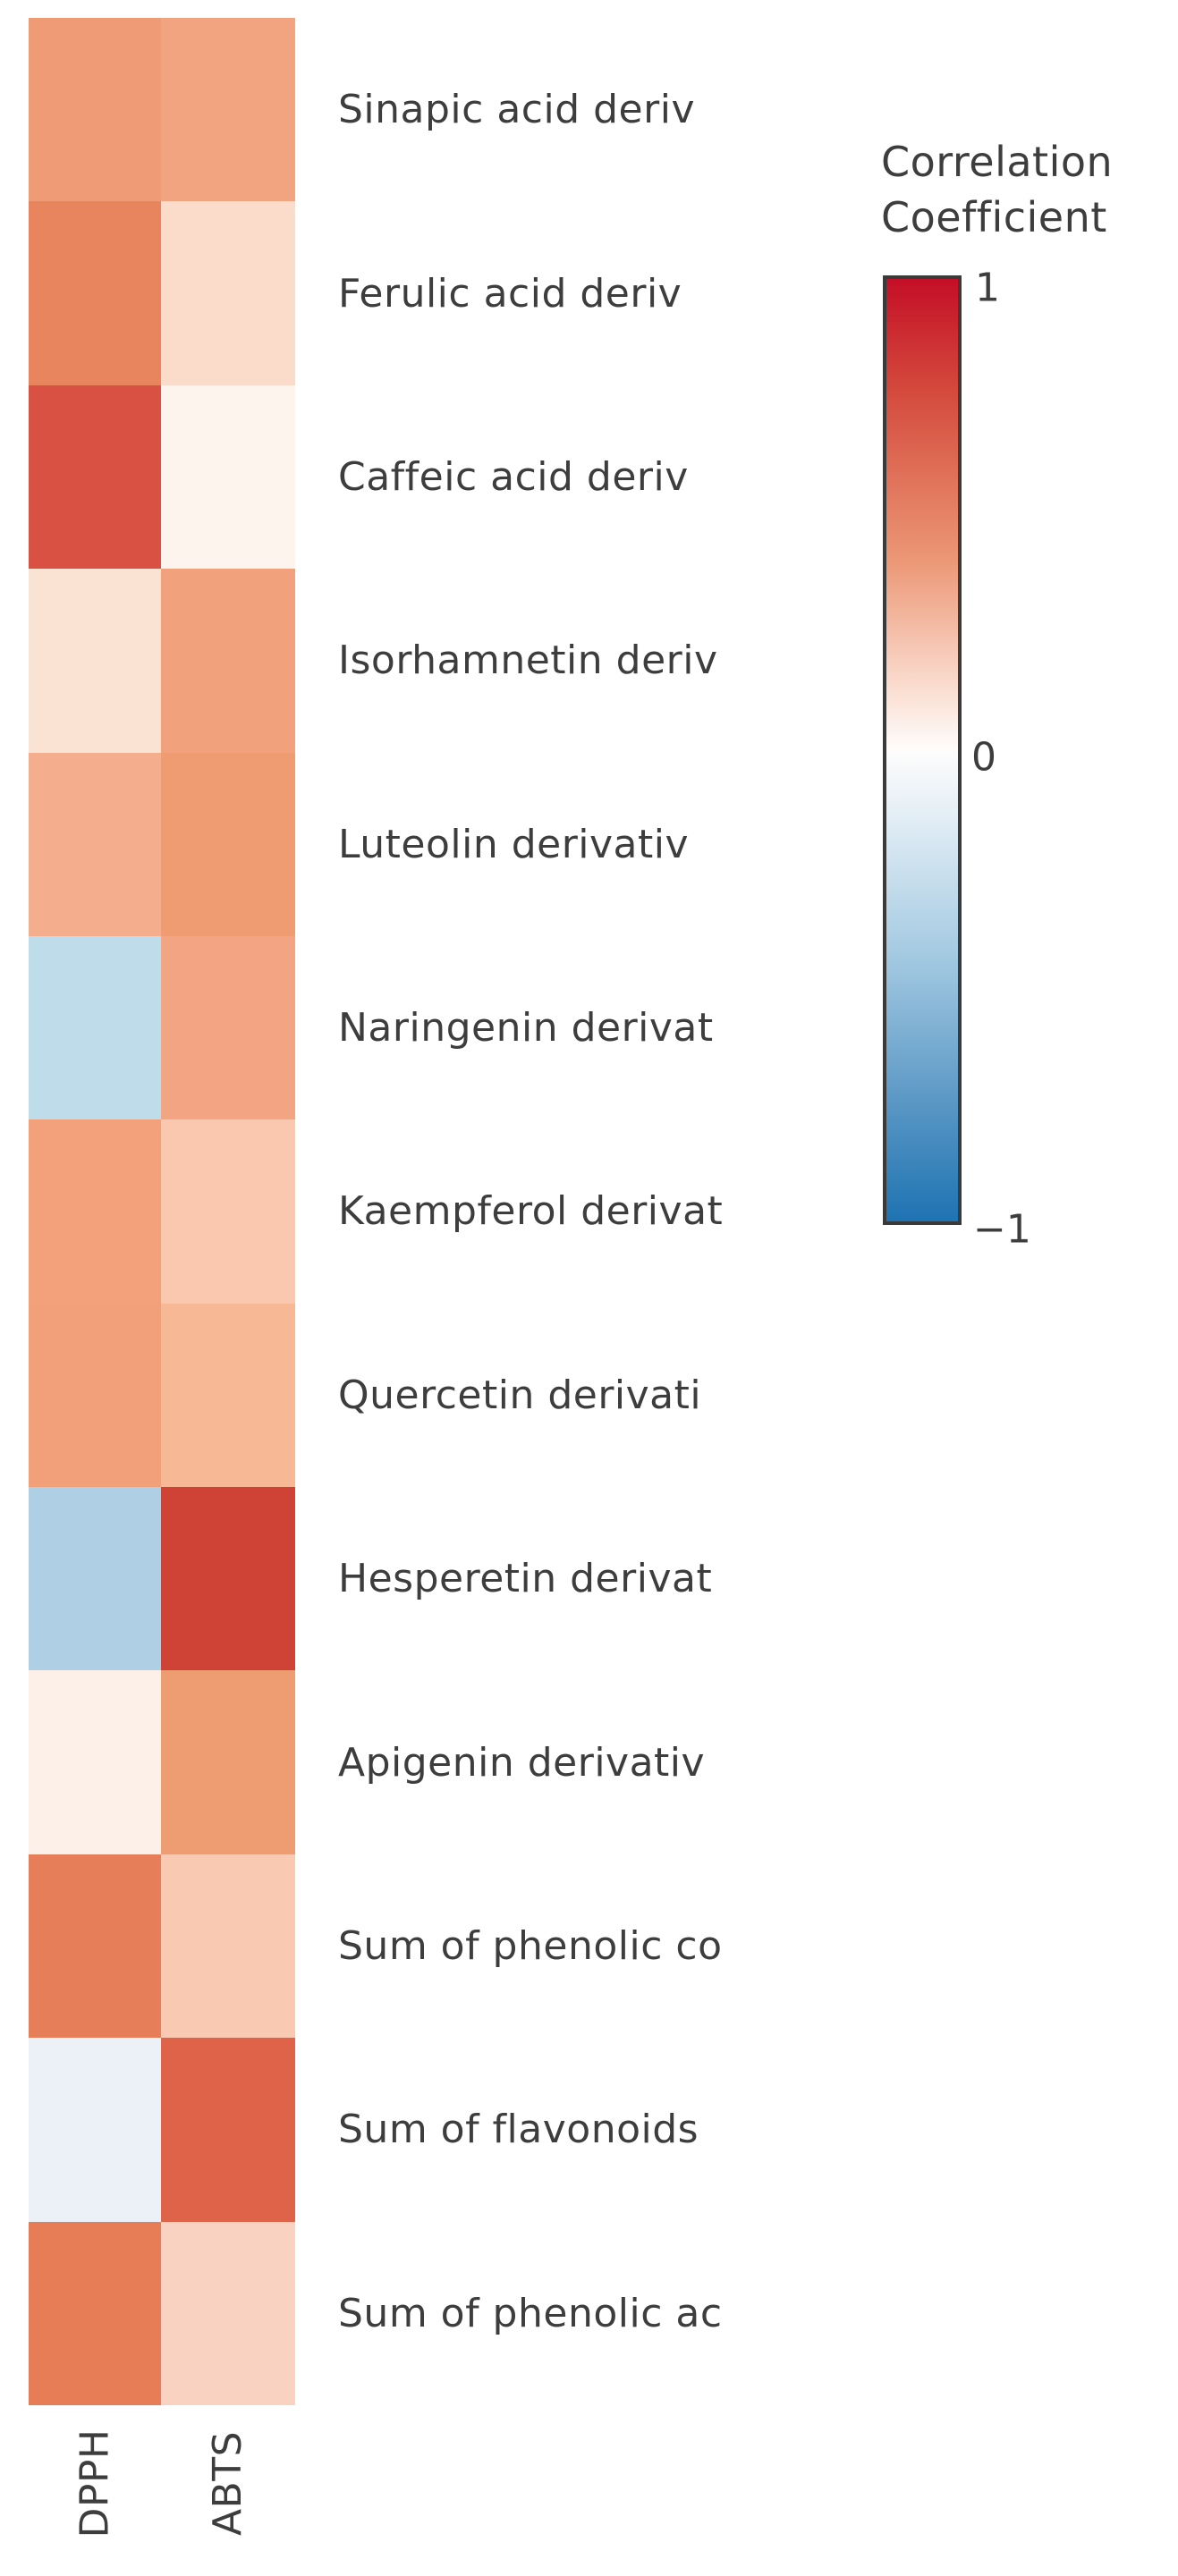 The width and height of the screenshot is (1178, 2576). I want to click on row-label: Apigenin derivativ, so click(522, 1762).